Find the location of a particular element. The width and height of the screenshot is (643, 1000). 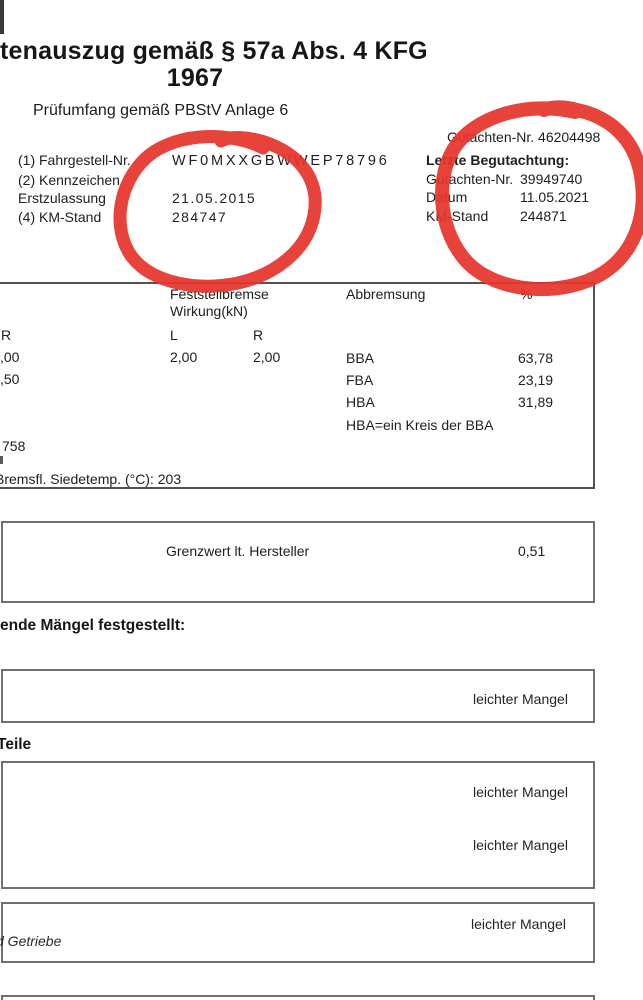

defects-section-heading-fragment: Teile is located at coordinates (16, 744).